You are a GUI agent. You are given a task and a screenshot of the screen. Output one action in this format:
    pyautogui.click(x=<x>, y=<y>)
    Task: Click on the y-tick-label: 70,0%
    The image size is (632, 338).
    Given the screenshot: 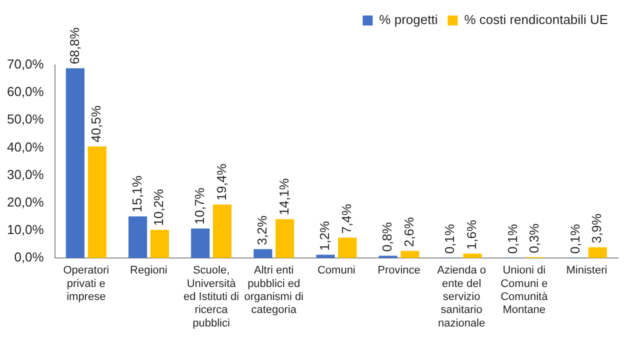 What is the action you would take?
    pyautogui.click(x=25, y=64)
    